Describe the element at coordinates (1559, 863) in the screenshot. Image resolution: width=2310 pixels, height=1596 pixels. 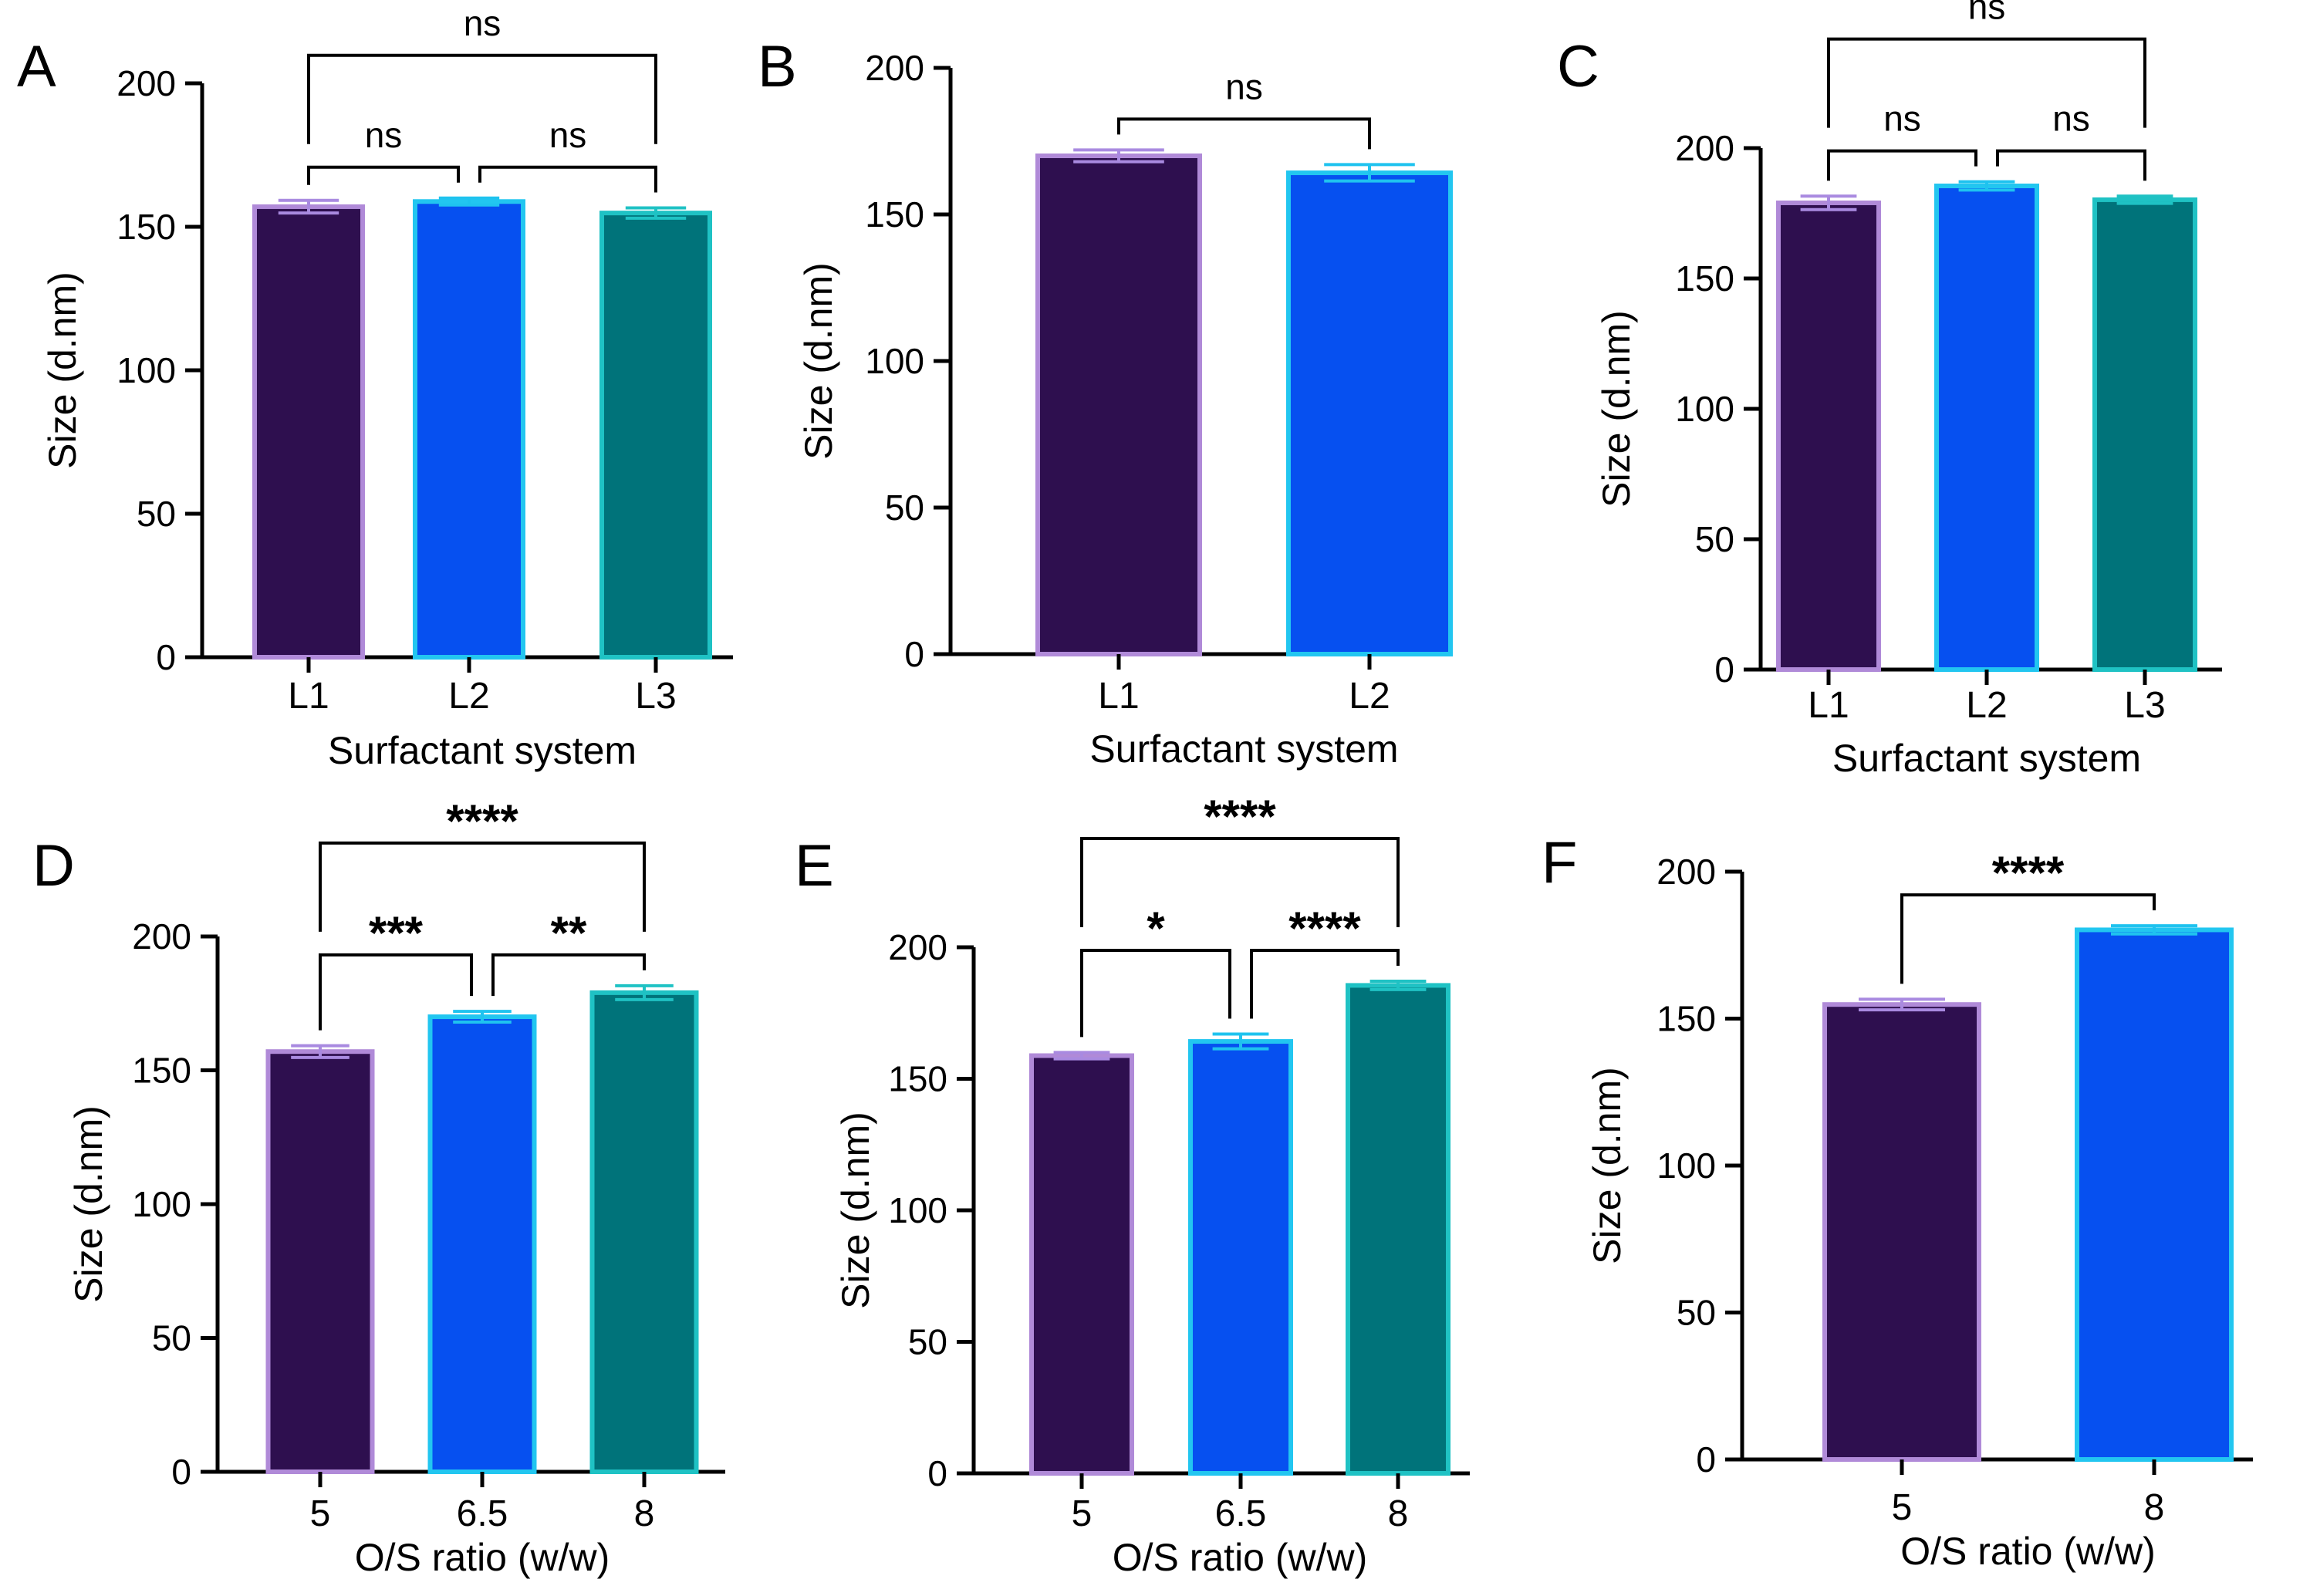
I see `panel-letter: F` at that location.